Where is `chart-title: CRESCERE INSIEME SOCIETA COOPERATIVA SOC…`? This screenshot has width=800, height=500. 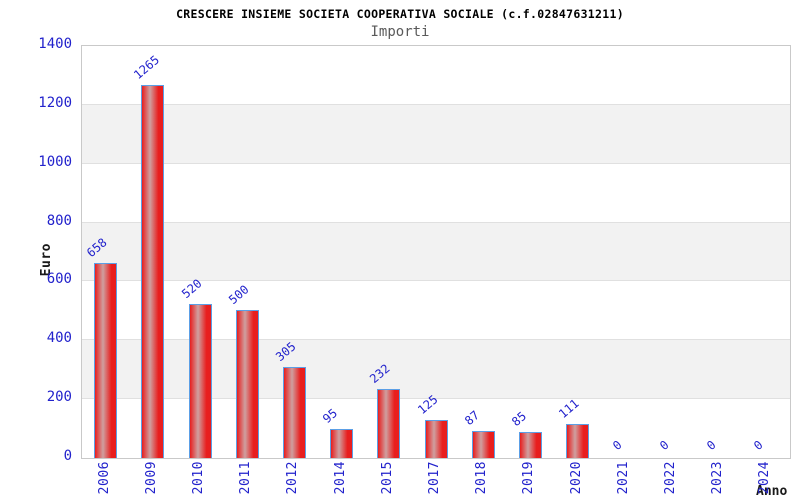 chart-title: CRESCERE INSIEME SOCIETA COOPERATIVA SOC… is located at coordinates (400, 14).